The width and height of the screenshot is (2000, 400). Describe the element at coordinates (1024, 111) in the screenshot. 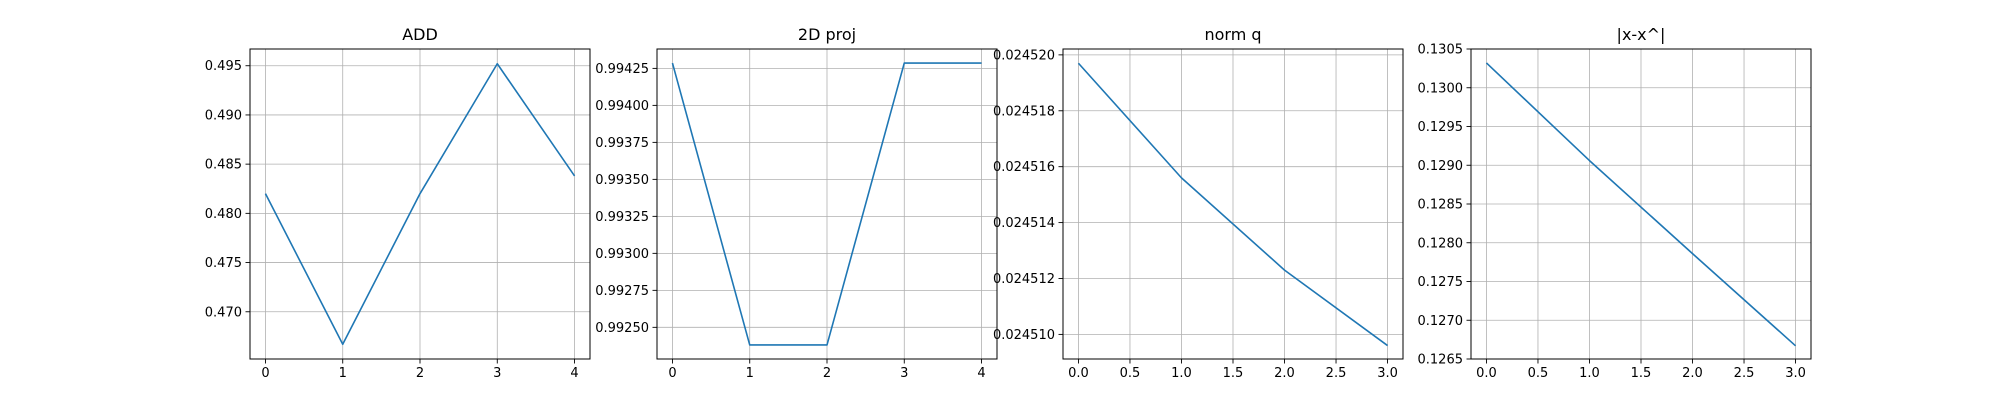

I see `y-tick-label: 0.024518` at that location.